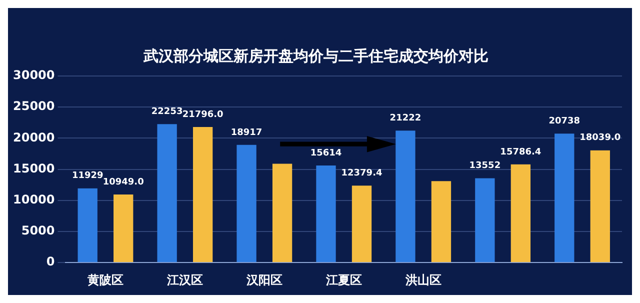  I want to click on data-label: 21796.0, so click(203, 115).